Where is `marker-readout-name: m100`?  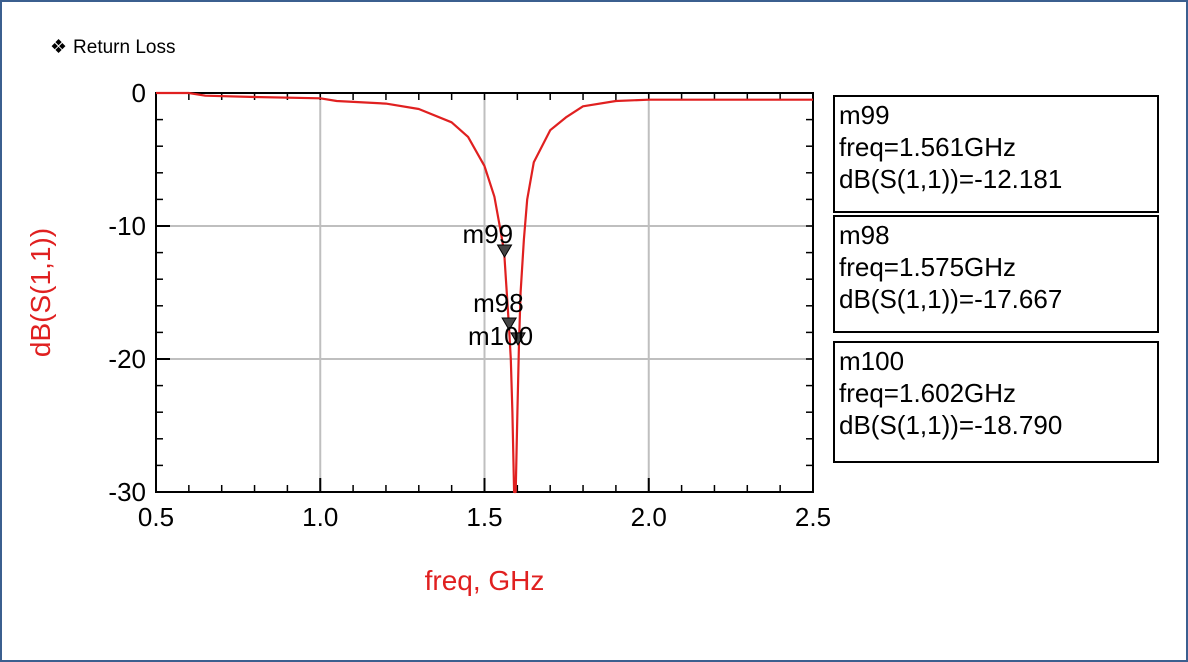
marker-readout-name: m100 is located at coordinates (996, 361).